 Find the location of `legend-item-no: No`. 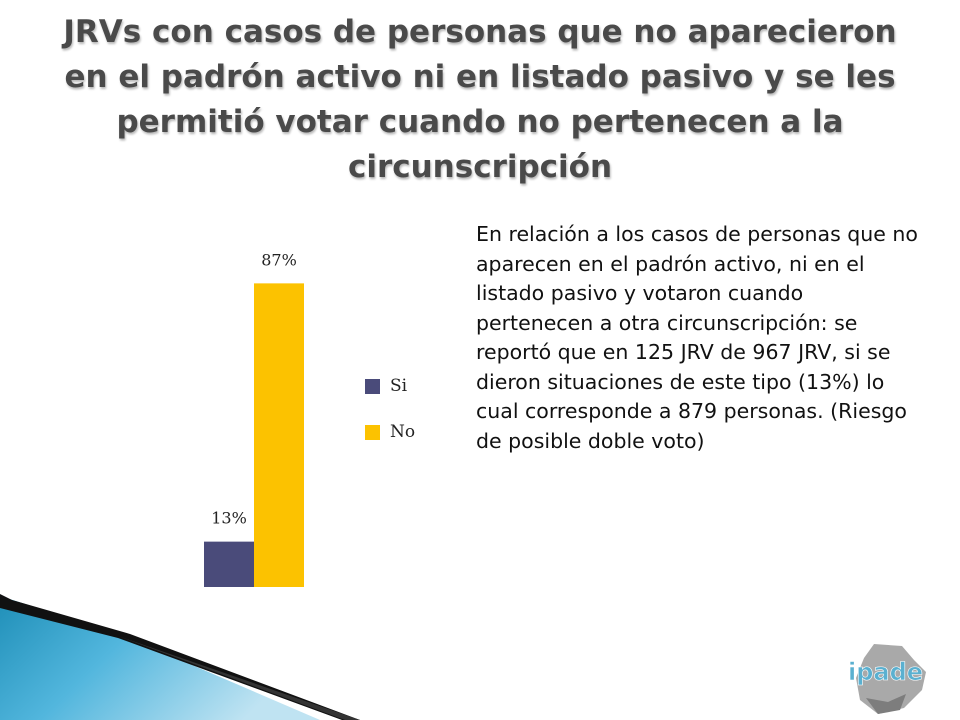

legend-item-no: No is located at coordinates (390, 432).